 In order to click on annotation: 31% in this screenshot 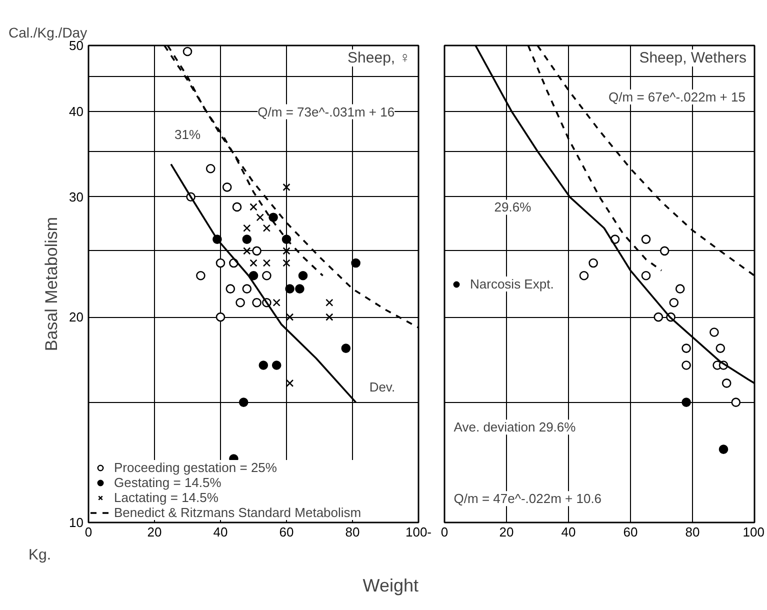, I will do `click(187, 134)`.